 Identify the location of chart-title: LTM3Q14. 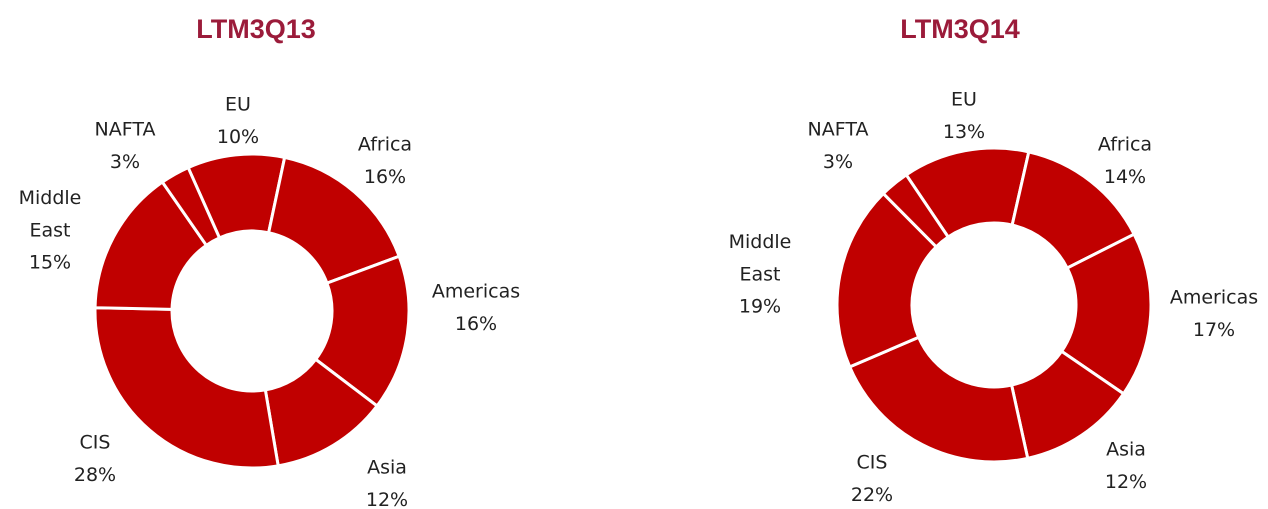
(960, 29).